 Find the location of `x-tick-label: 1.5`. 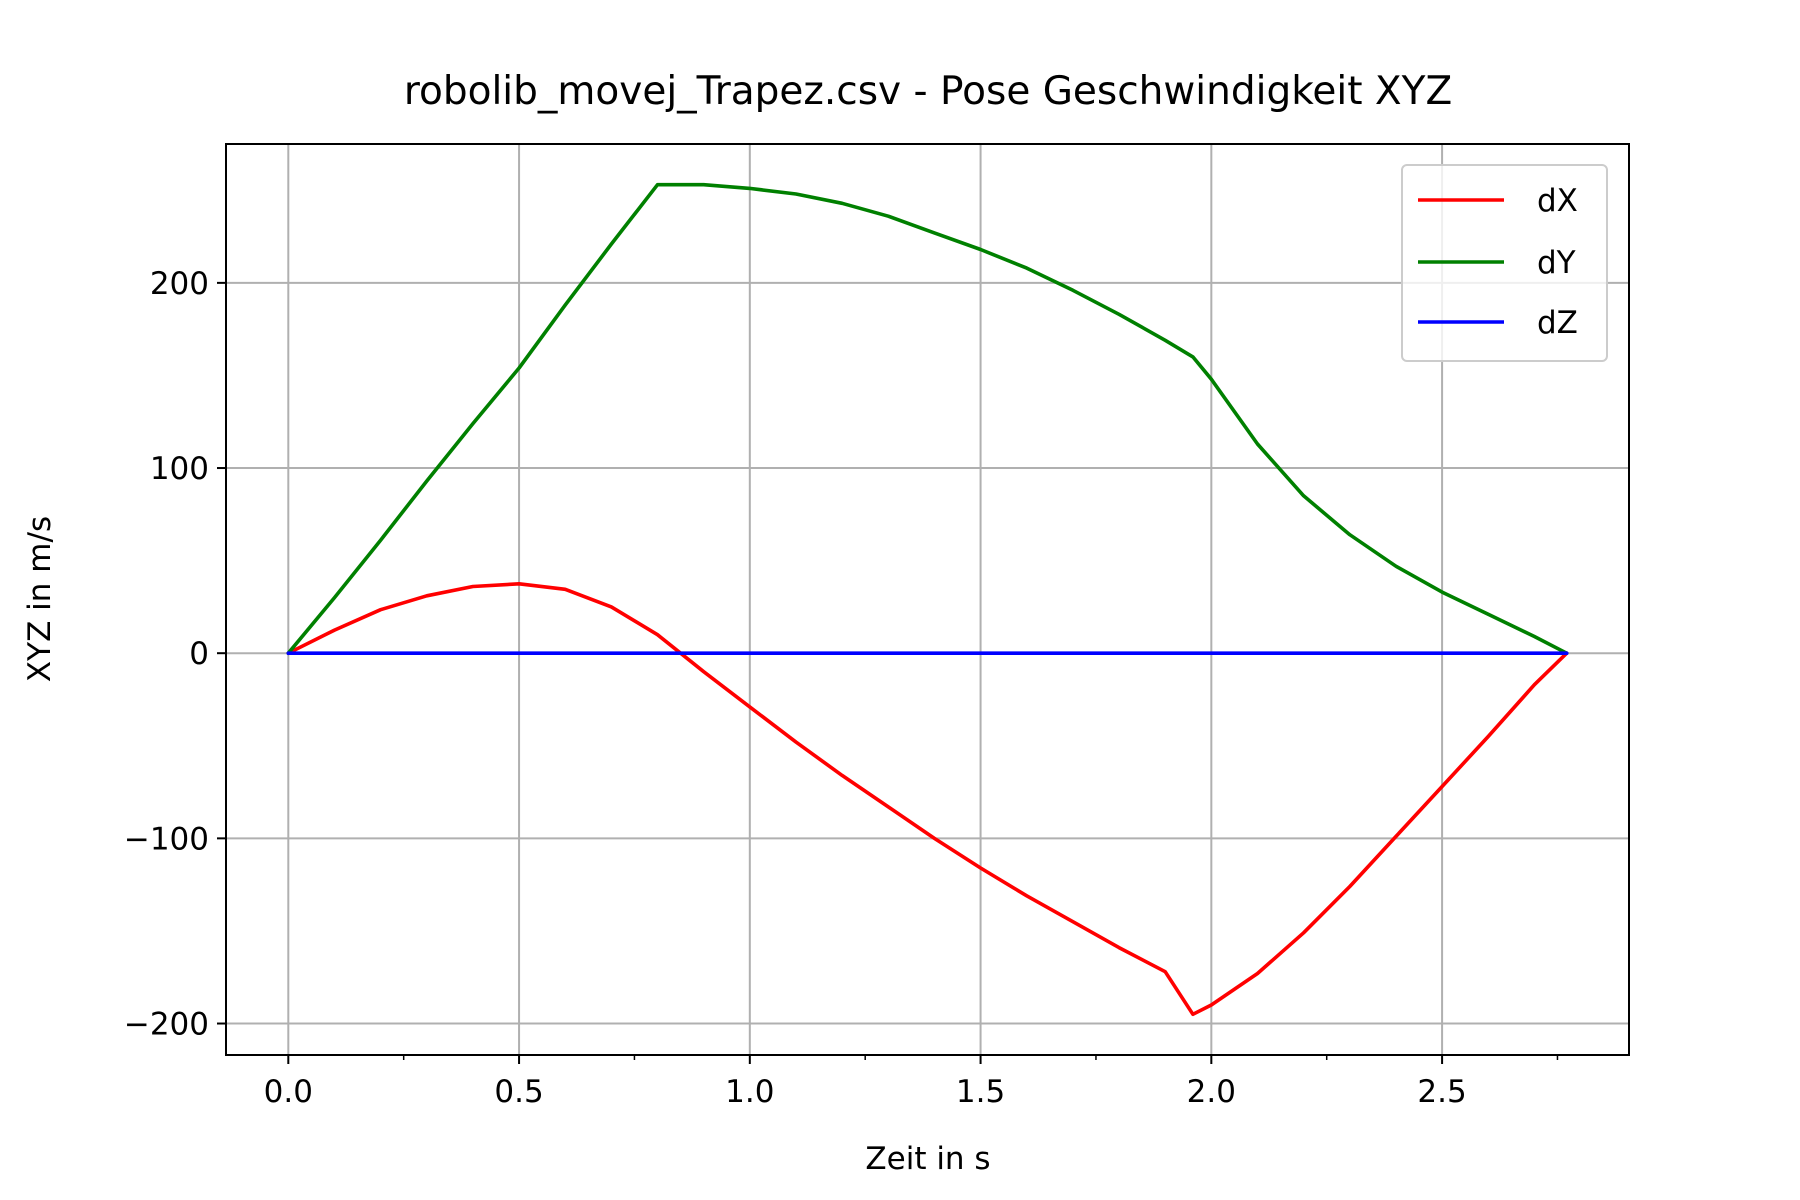

x-tick-label: 1.5 is located at coordinates (980, 1092).